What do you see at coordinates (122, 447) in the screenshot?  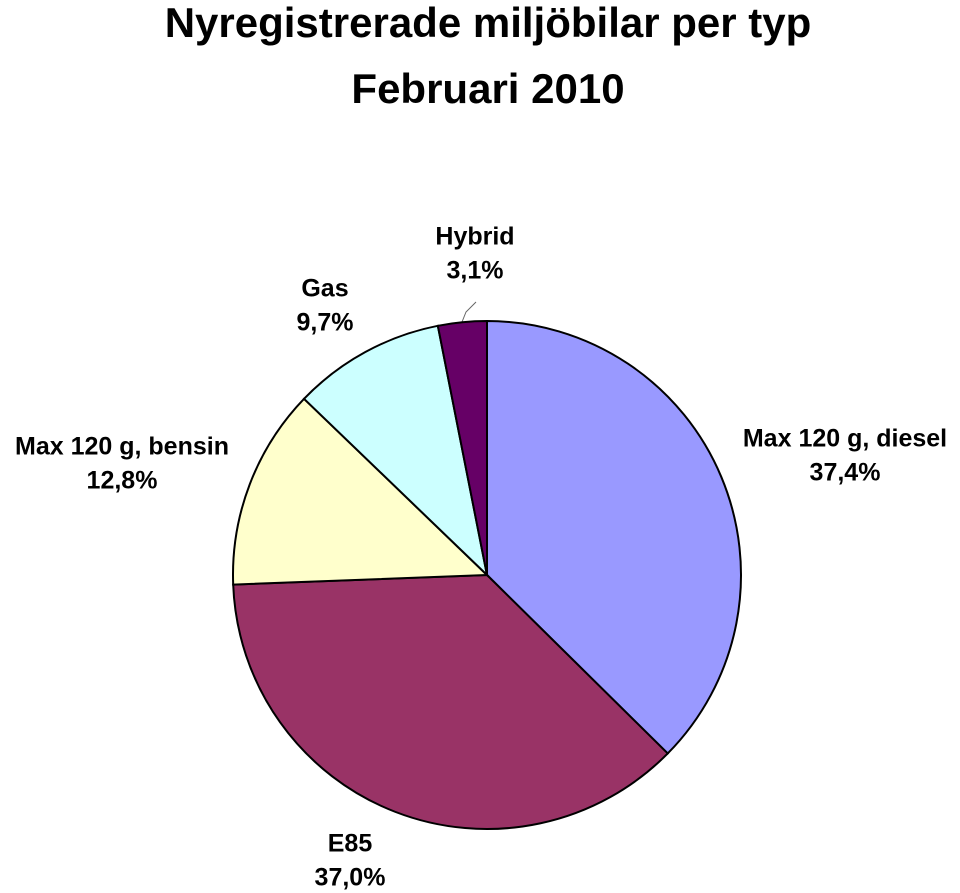 I see `slice-label: Max 120 g, bensin` at bounding box center [122, 447].